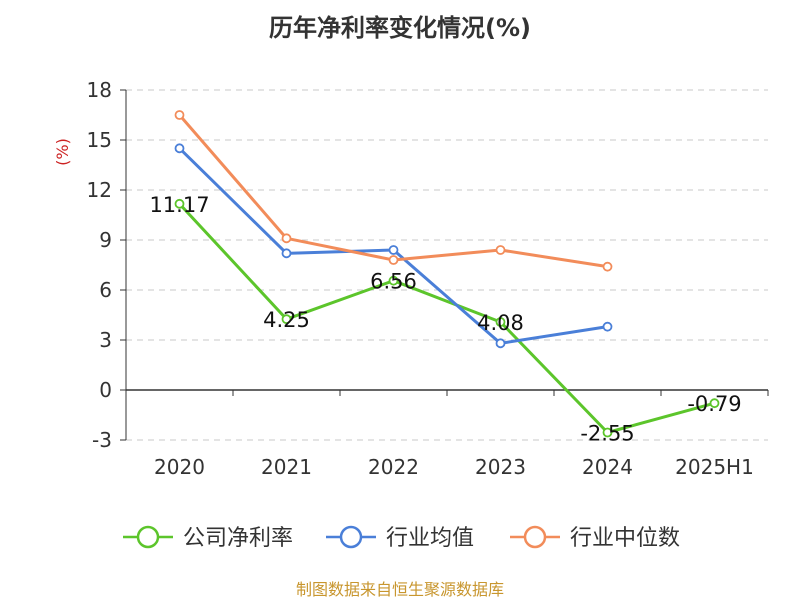 This screenshot has width=800, height=600. I want to click on data-label: 11.17, so click(179, 205).